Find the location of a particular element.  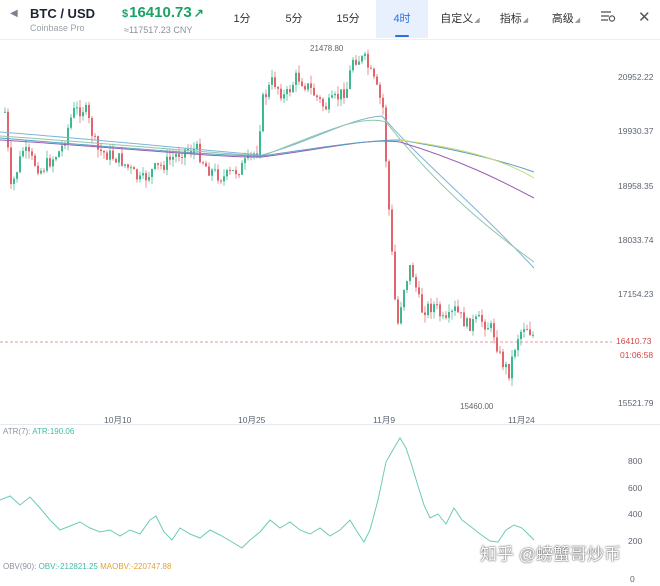

tab-custom: 自定义◢ is located at coordinates (460, 19).